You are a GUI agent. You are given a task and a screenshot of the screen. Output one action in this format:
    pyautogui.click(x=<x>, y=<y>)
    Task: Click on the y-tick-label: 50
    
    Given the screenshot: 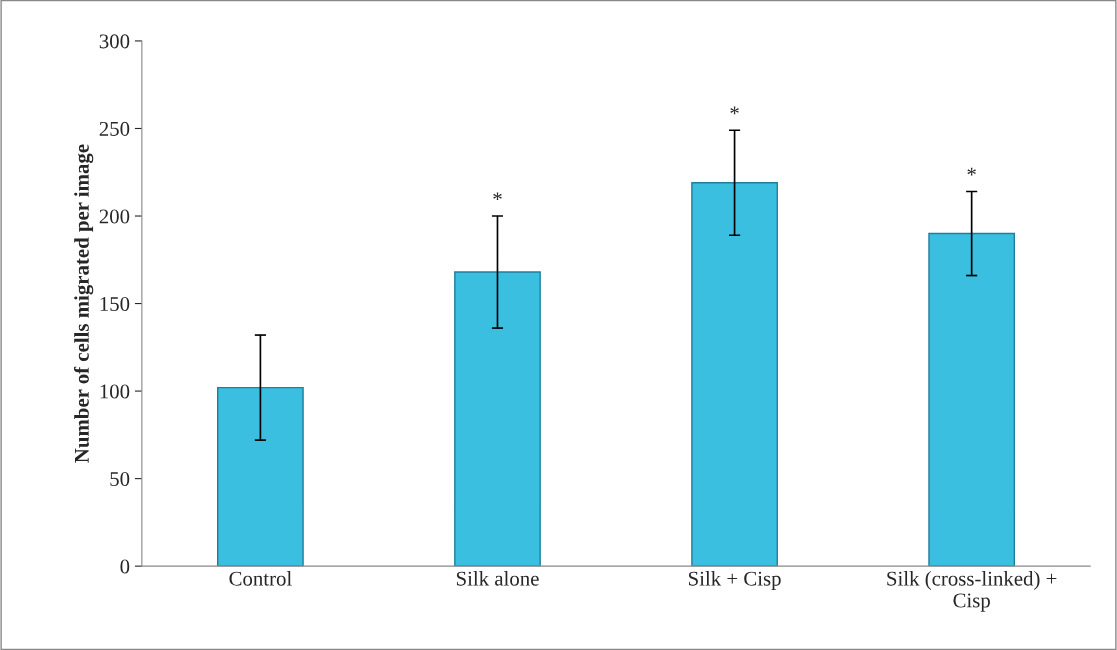 What is the action you would take?
    pyautogui.click(x=120, y=479)
    